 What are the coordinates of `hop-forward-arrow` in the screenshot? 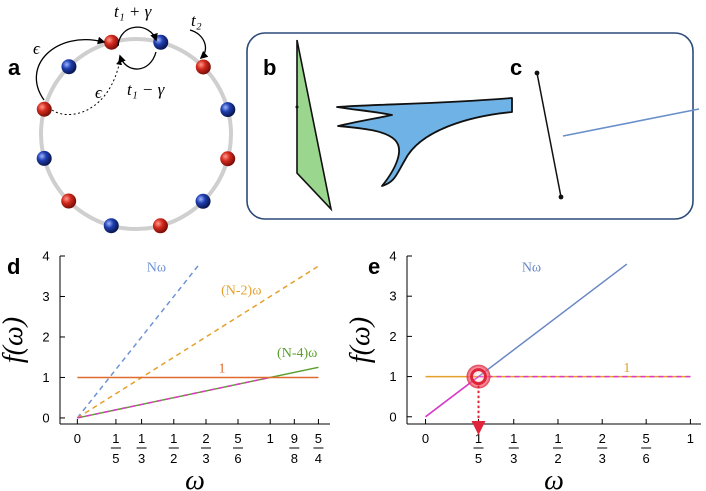 It's located at (137, 36).